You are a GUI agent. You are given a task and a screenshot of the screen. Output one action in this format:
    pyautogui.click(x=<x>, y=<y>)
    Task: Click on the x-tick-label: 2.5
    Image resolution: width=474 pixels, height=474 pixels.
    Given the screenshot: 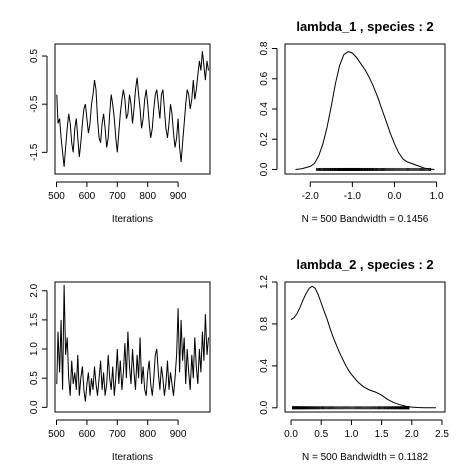 What is the action you would take?
    pyautogui.click(x=442, y=434)
    